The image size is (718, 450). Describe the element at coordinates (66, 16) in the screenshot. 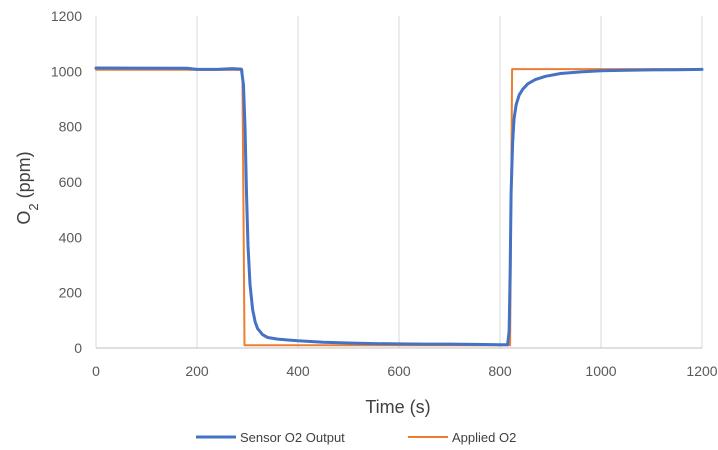

I see `y-tick-label: 1200` at that location.